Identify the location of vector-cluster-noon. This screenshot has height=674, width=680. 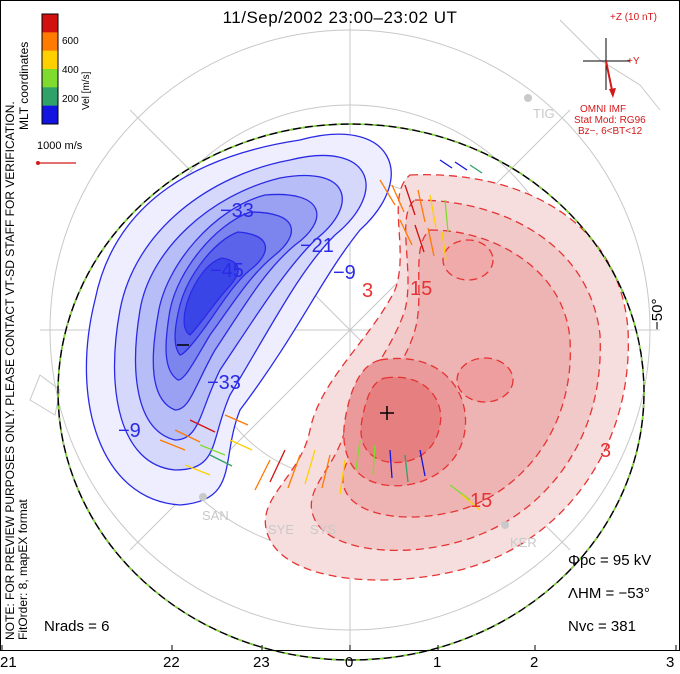
(431, 210).